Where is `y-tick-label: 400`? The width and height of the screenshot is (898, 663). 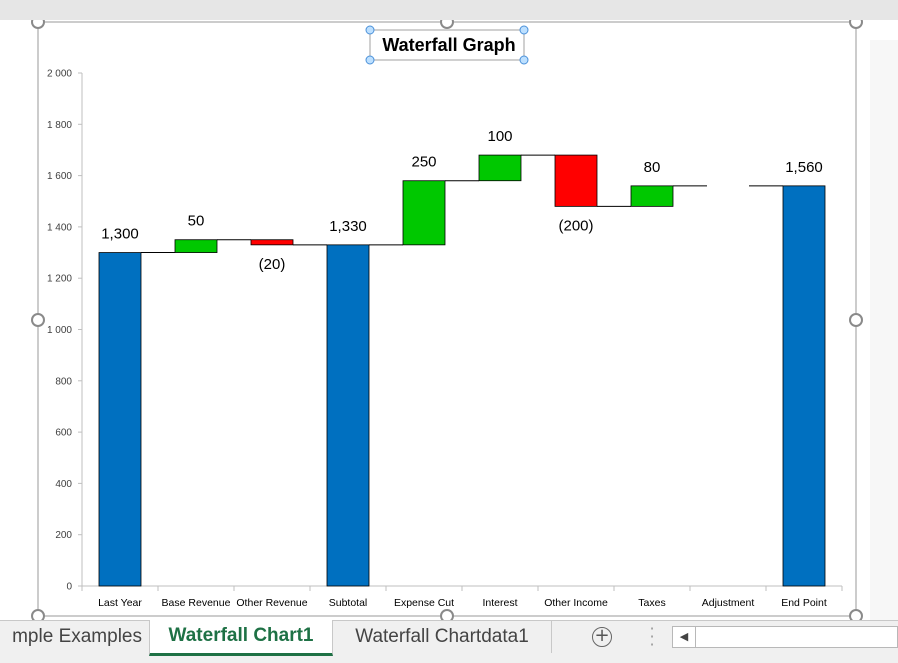
y-tick-label: 400 is located at coordinates (63, 484).